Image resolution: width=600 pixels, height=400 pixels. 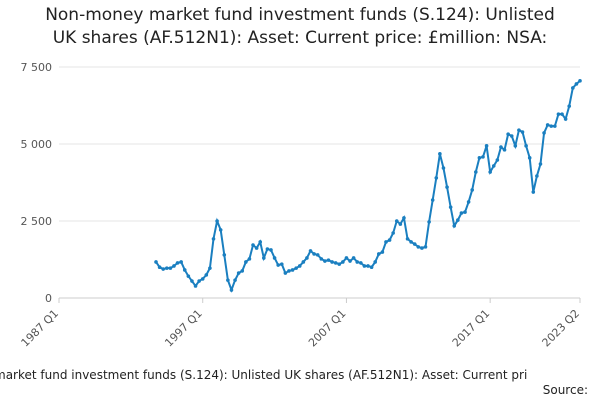 I want to click on y-tick-label: 5 000, so click(x=37, y=144).